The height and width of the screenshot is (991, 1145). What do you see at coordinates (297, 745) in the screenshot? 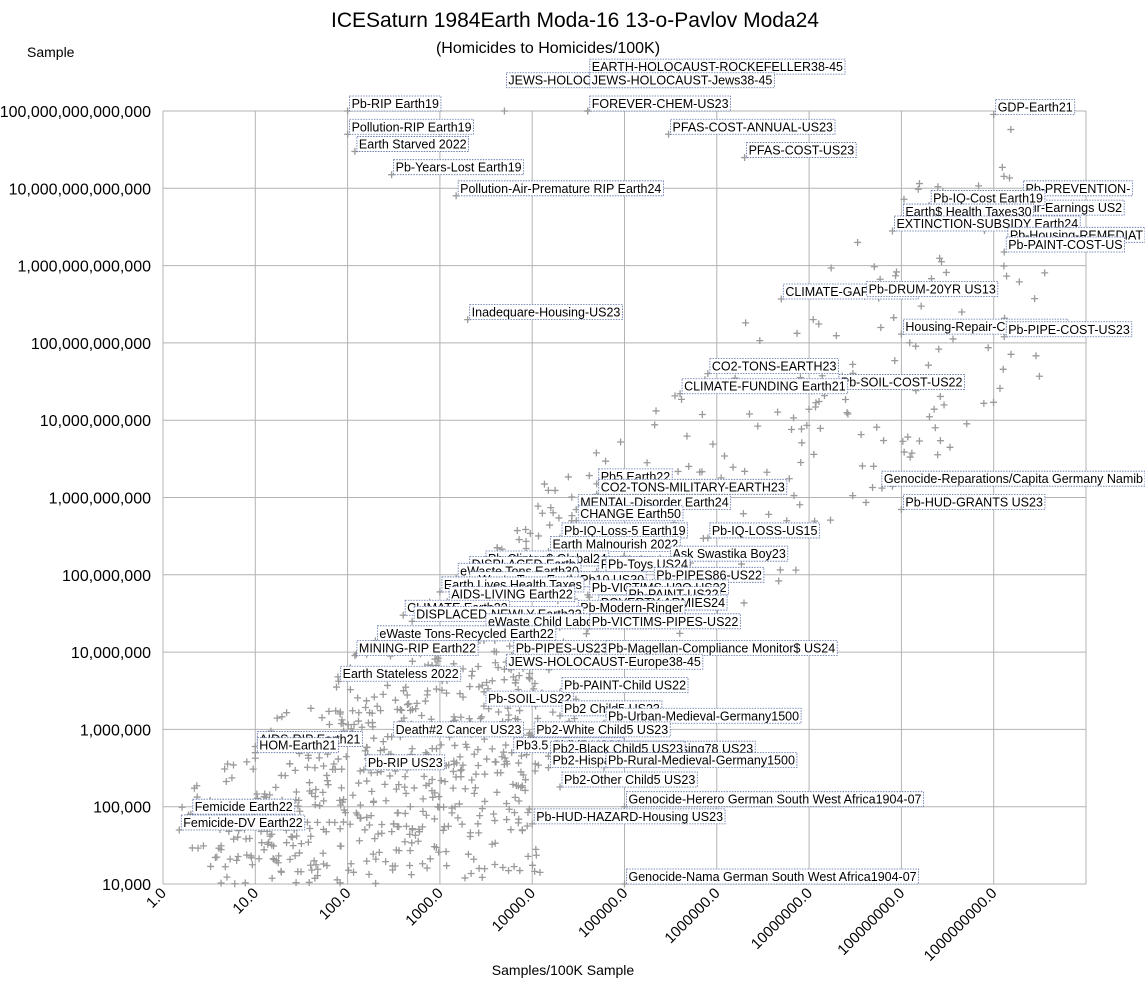
I see `labeled-point: HOM-Earth21` at bounding box center [297, 745].